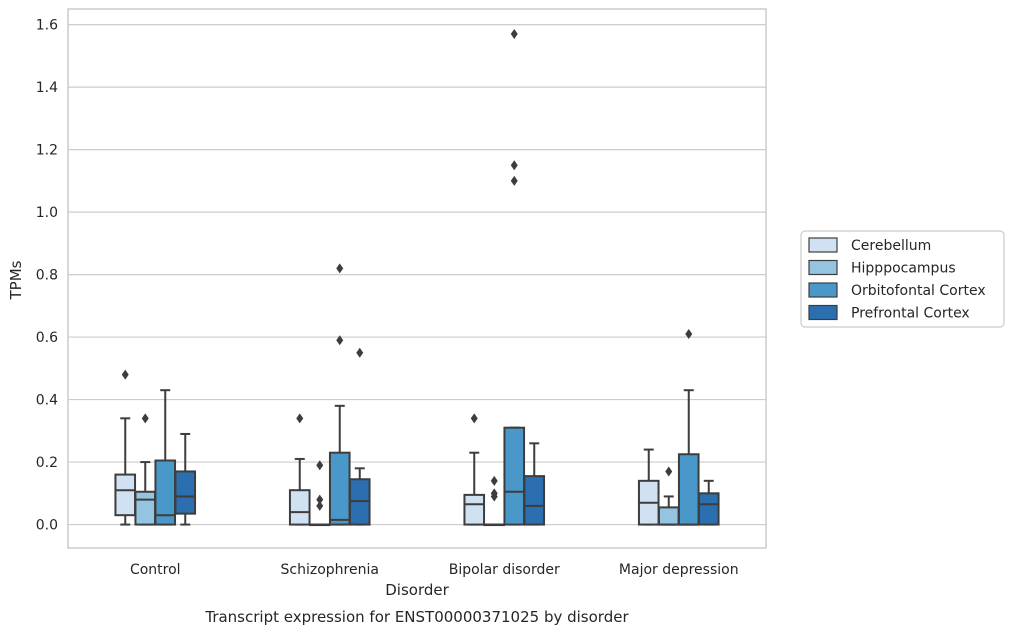 This screenshot has height=634, width=1014. I want to click on x-tick-label: Schizophrenia, so click(330, 570).